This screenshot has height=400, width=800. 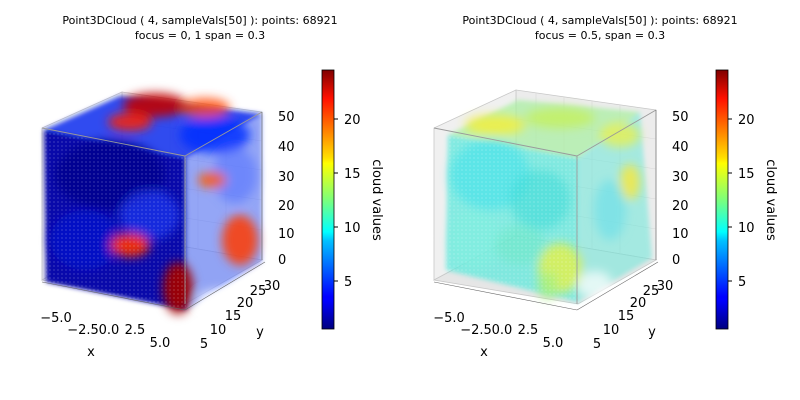 What do you see at coordinates (597, 344) in the screenshot?
I see `chart-right-y-tick: 5` at bounding box center [597, 344].